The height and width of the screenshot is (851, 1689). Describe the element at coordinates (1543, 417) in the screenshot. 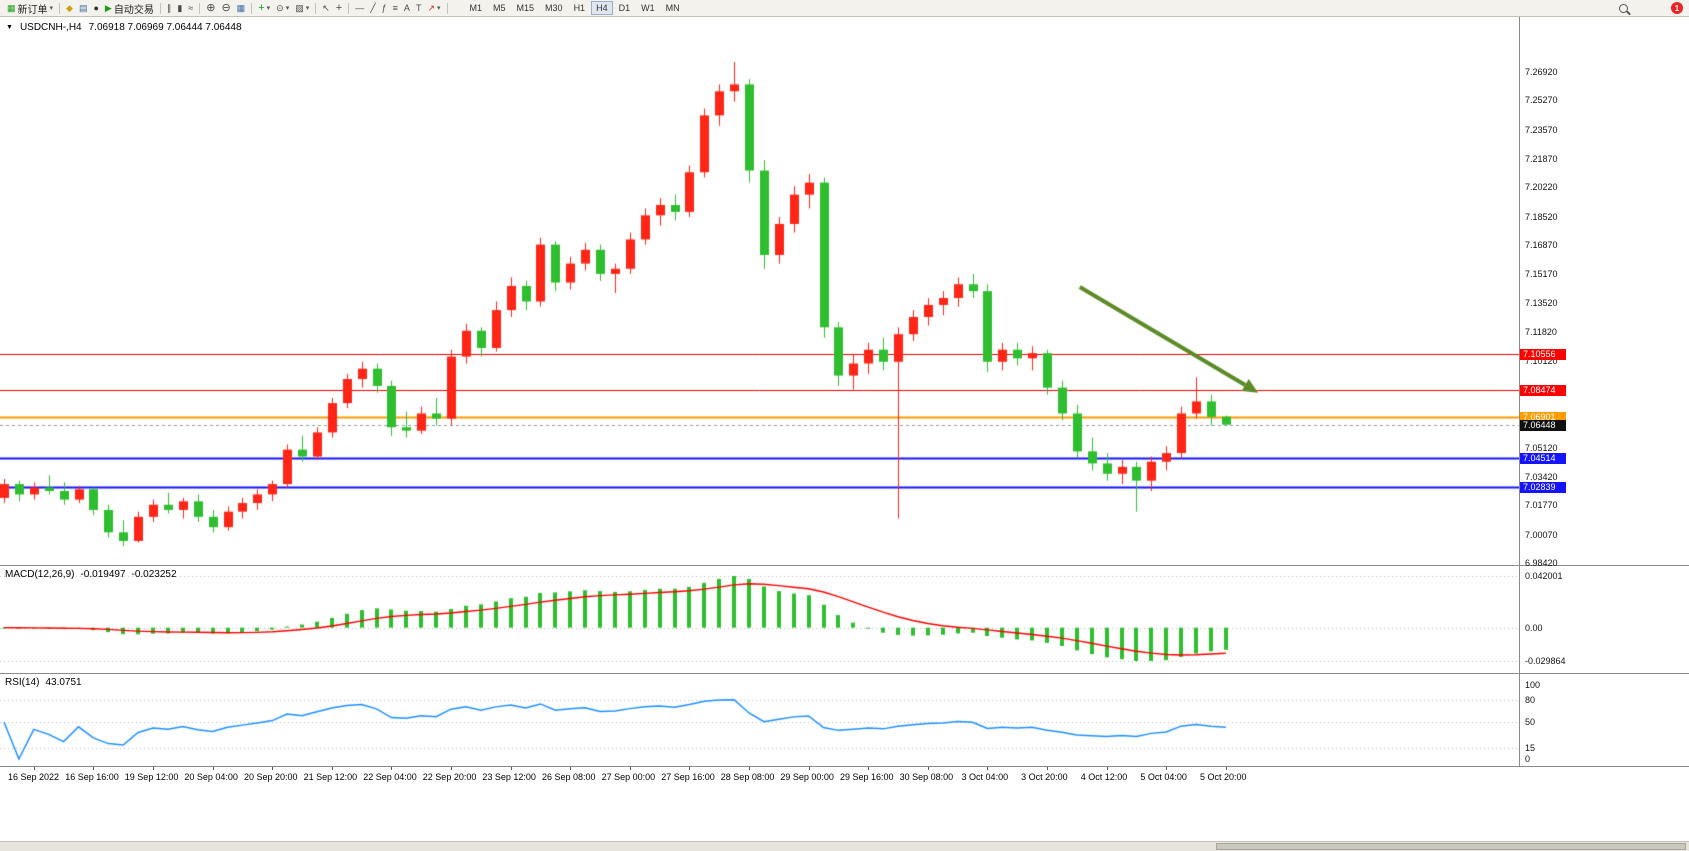

I see `price-level-badge: 7.06901` at that location.